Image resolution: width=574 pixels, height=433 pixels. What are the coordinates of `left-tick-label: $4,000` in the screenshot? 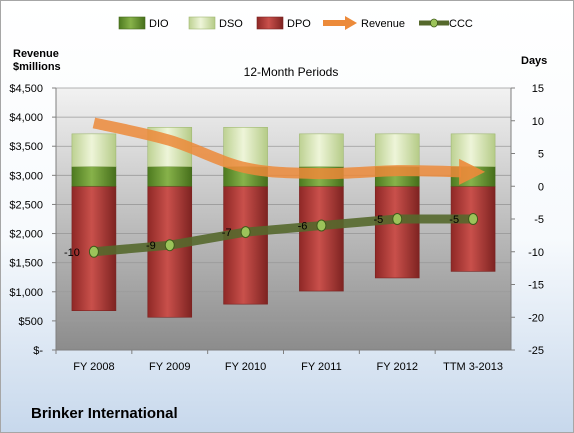 It's located at (26, 118).